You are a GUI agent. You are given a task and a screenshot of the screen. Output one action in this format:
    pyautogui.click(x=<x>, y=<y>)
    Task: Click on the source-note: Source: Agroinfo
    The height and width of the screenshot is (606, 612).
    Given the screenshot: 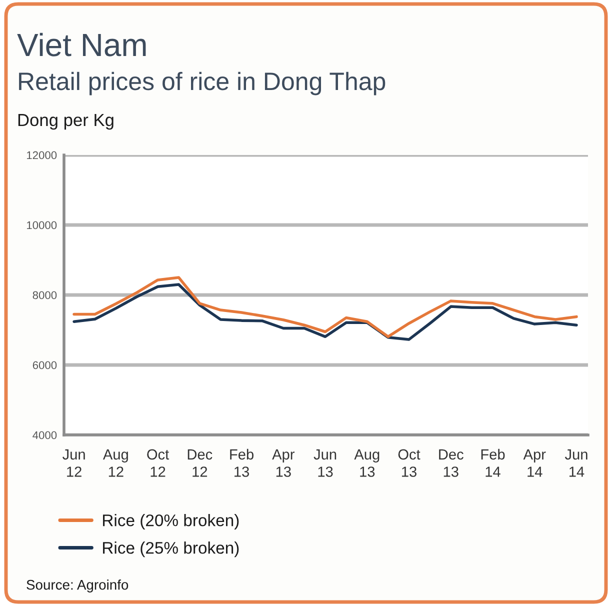 What is the action you would take?
    pyautogui.click(x=77, y=586)
    